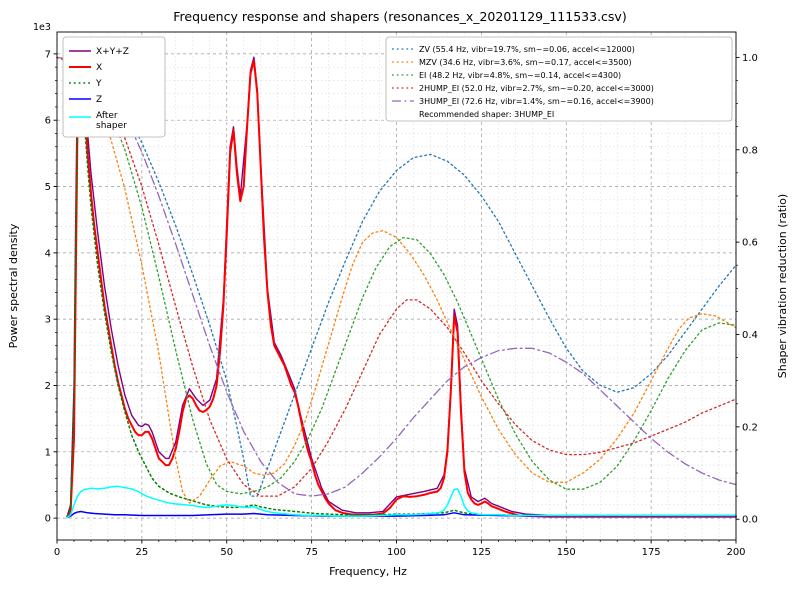 Image resolution: width=800 pixels, height=600 pixels. I want to click on x-tick-label: 150, so click(566, 552).